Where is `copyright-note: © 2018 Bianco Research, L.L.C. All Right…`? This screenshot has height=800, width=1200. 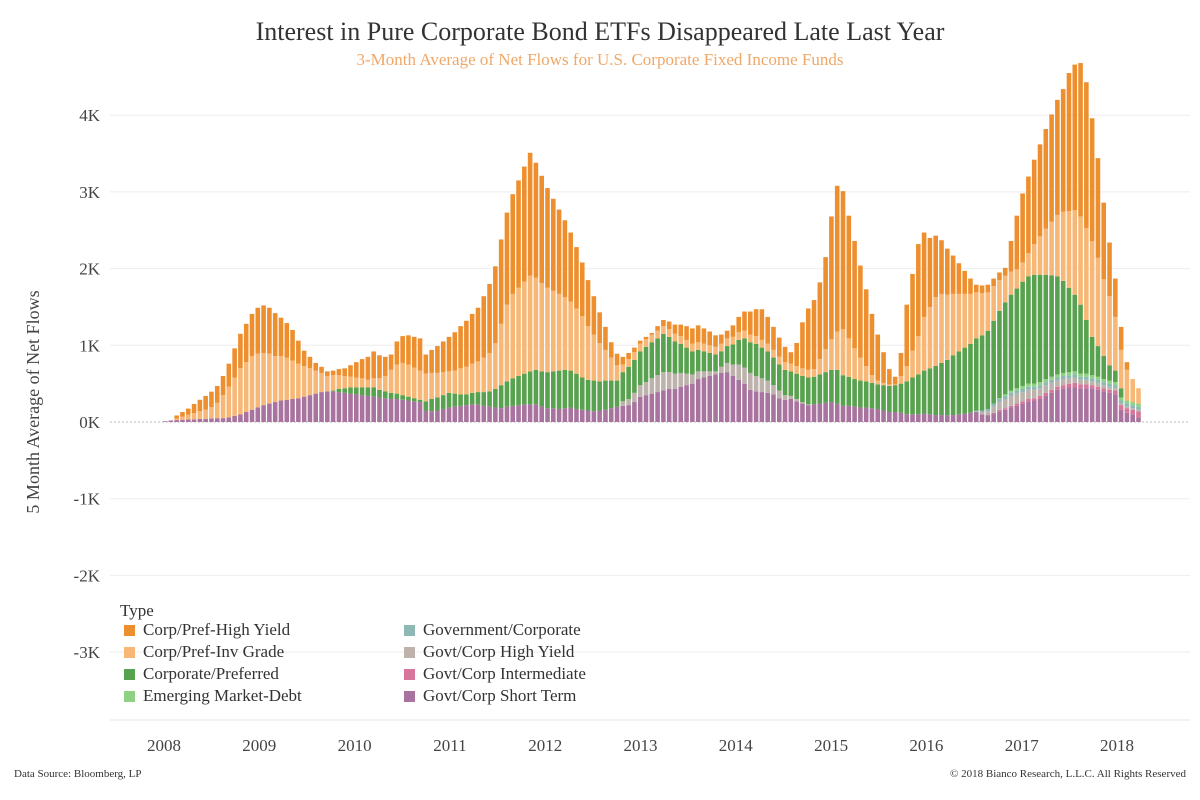
copyright-note: © 2018 Bianco Research, L.L.C. All Right… is located at coordinates (1068, 774).